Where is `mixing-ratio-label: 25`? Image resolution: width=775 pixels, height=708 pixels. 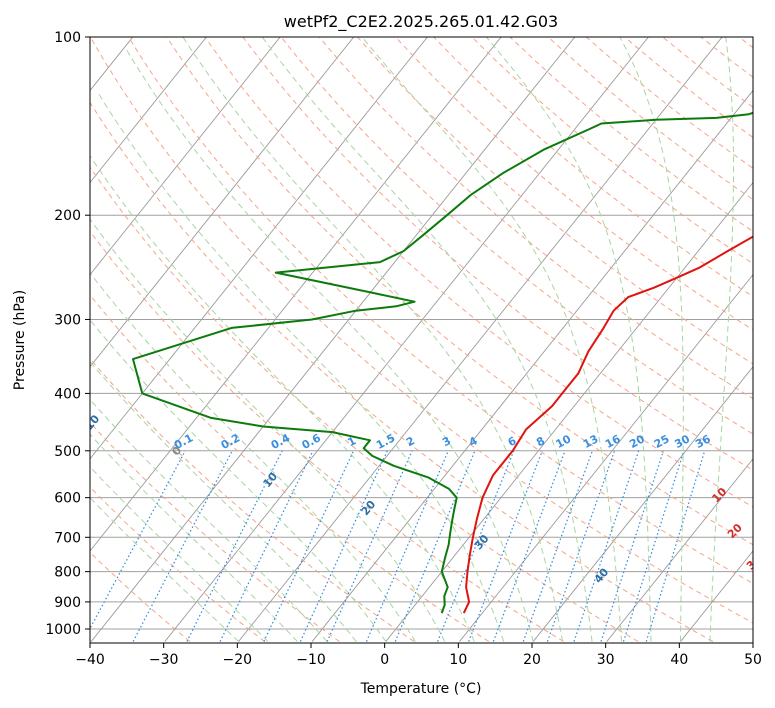 mixing-ratio-label: 25 is located at coordinates (662, 441).